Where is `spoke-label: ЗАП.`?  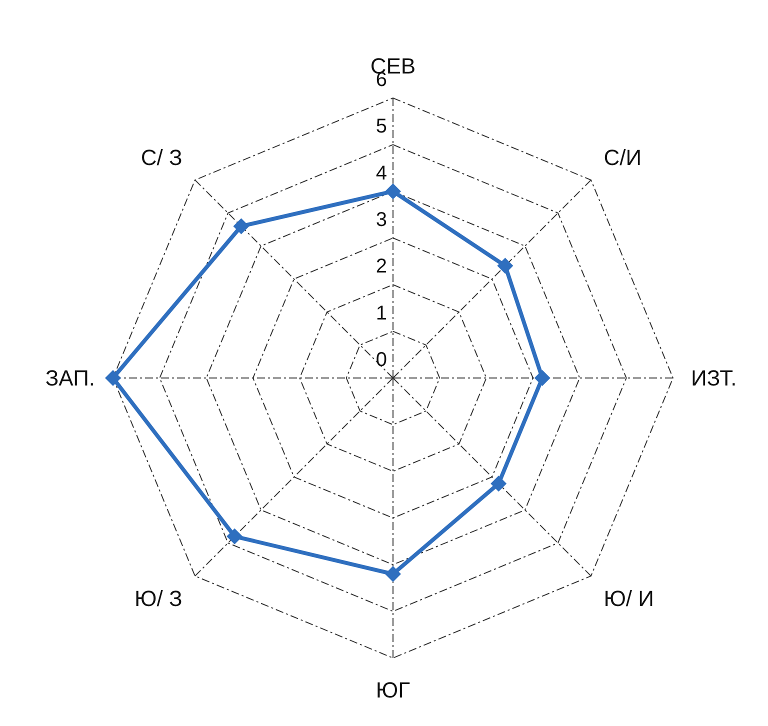
spoke-label: ЗАП. is located at coordinates (70, 378).